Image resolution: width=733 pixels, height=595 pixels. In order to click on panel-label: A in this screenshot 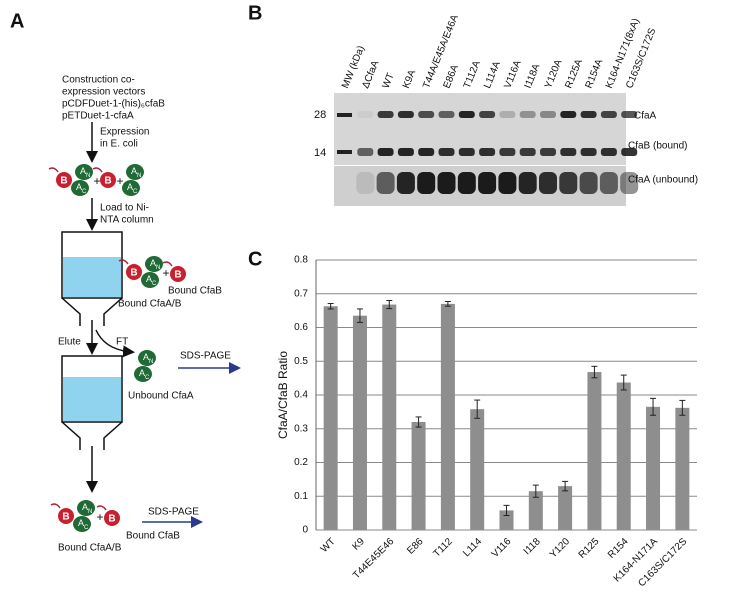, I will do `click(17, 21)`.